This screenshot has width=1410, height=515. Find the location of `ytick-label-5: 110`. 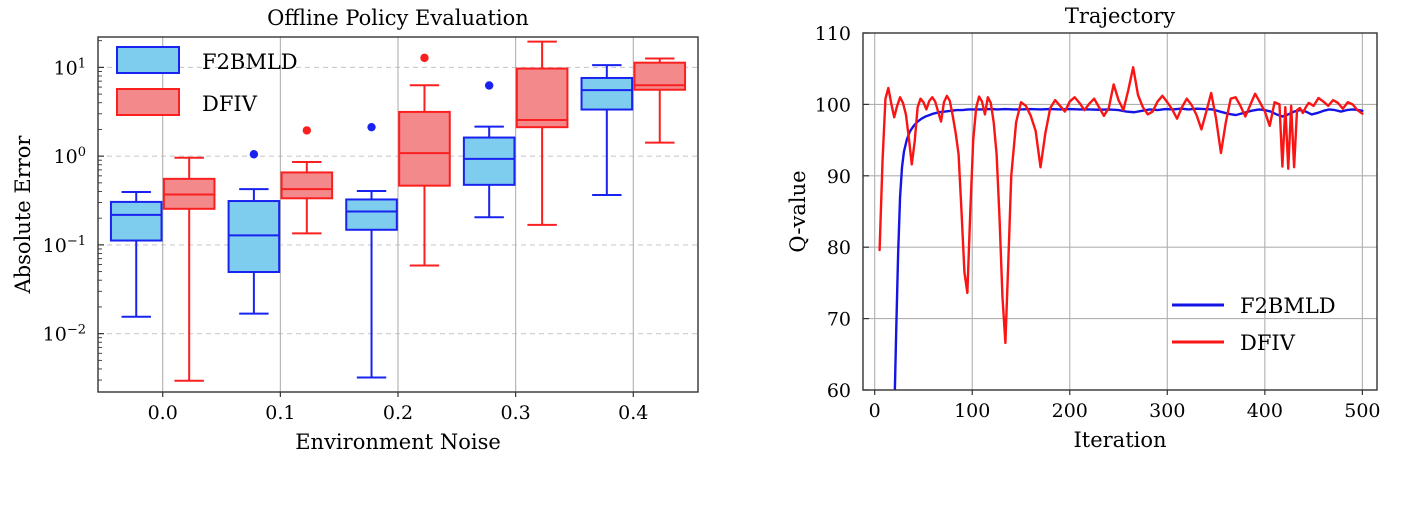

ytick-label-5: 110 is located at coordinates (833, 34).